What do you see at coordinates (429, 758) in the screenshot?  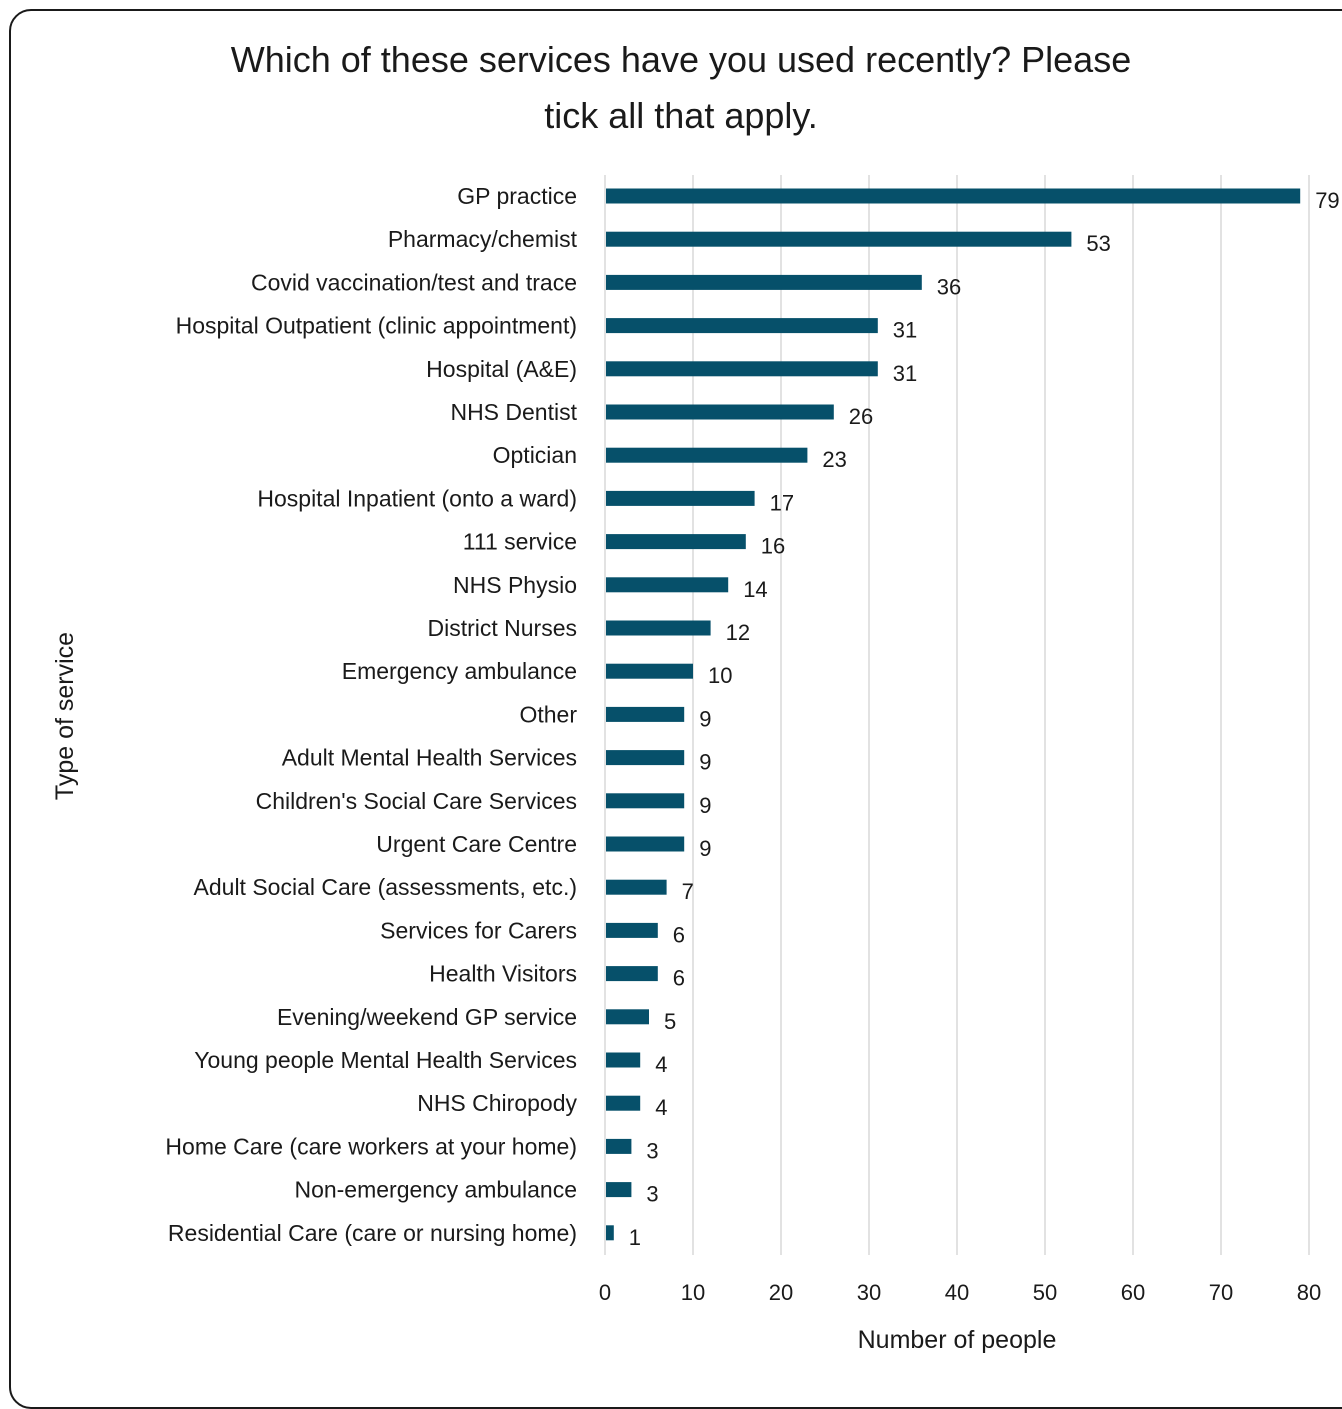 I see `category-label-adult-mental-health-services: Adult Mental Health Services` at bounding box center [429, 758].